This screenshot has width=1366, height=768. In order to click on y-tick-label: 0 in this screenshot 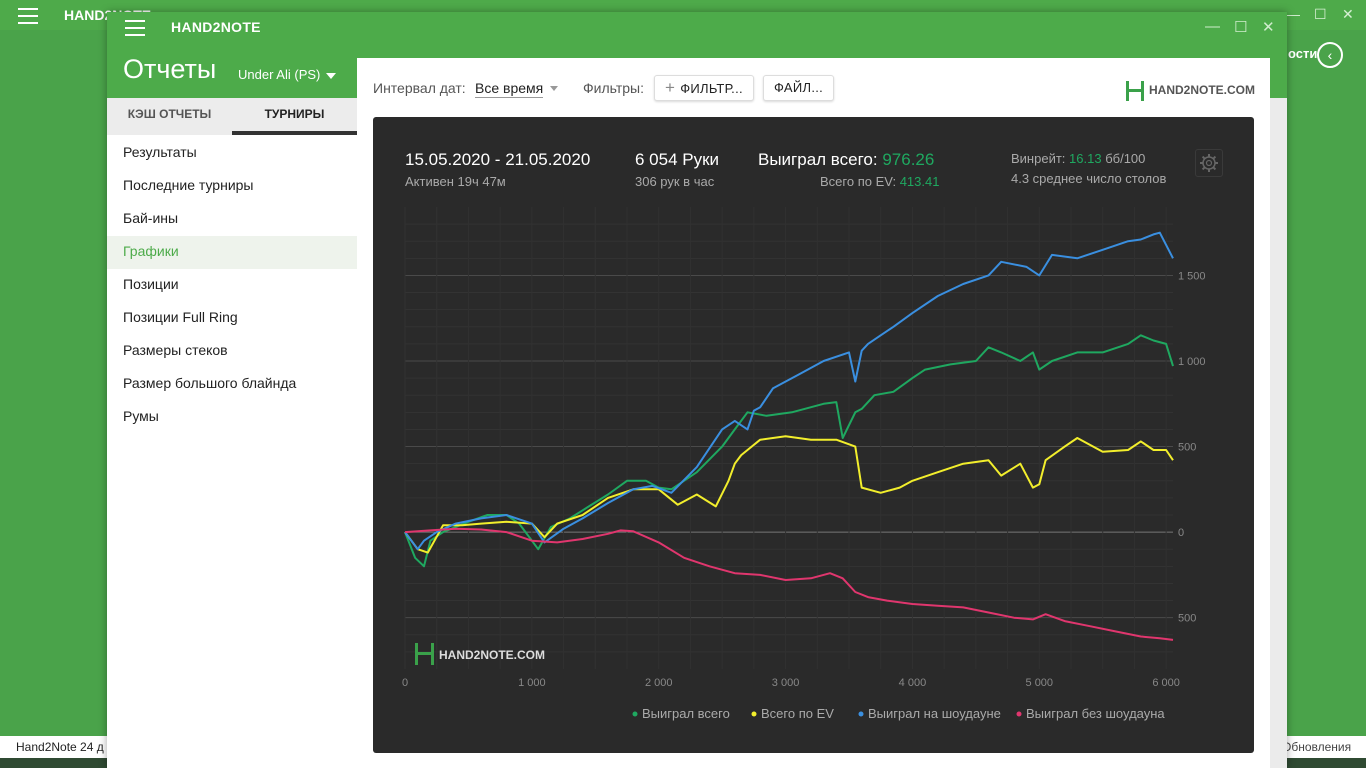, I will do `click(1181, 533)`.